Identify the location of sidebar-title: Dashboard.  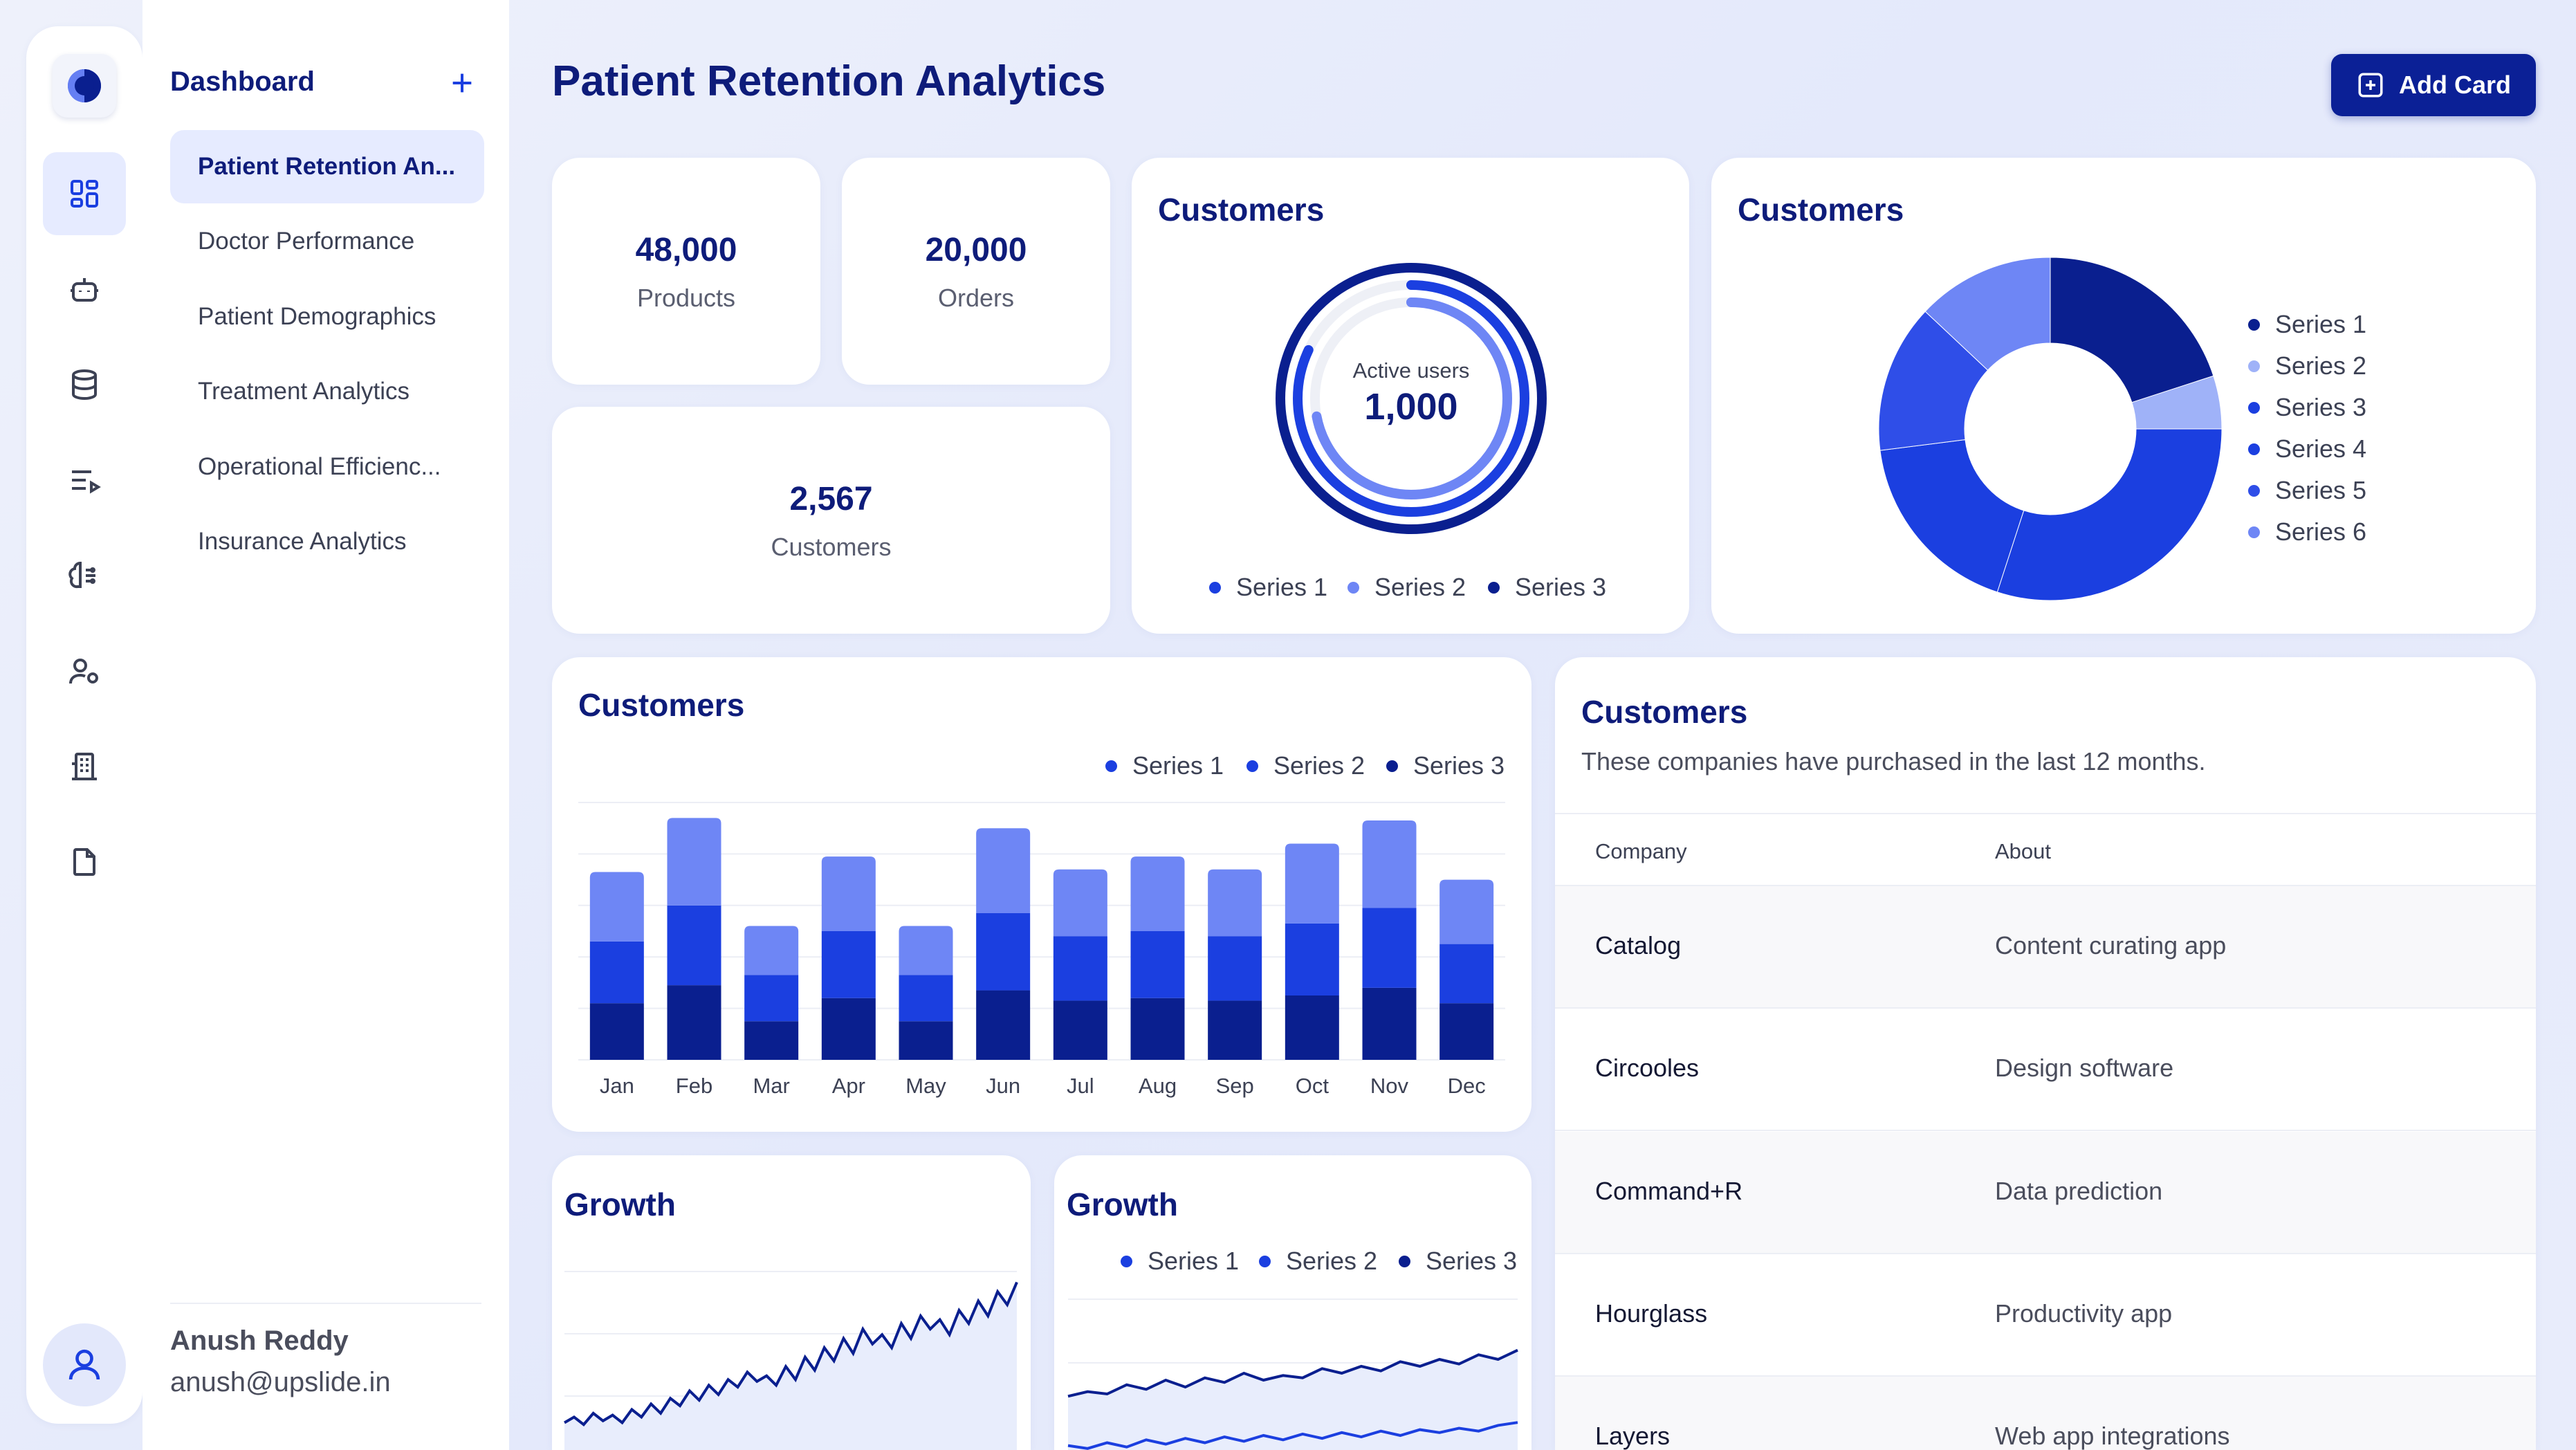
(242, 81).